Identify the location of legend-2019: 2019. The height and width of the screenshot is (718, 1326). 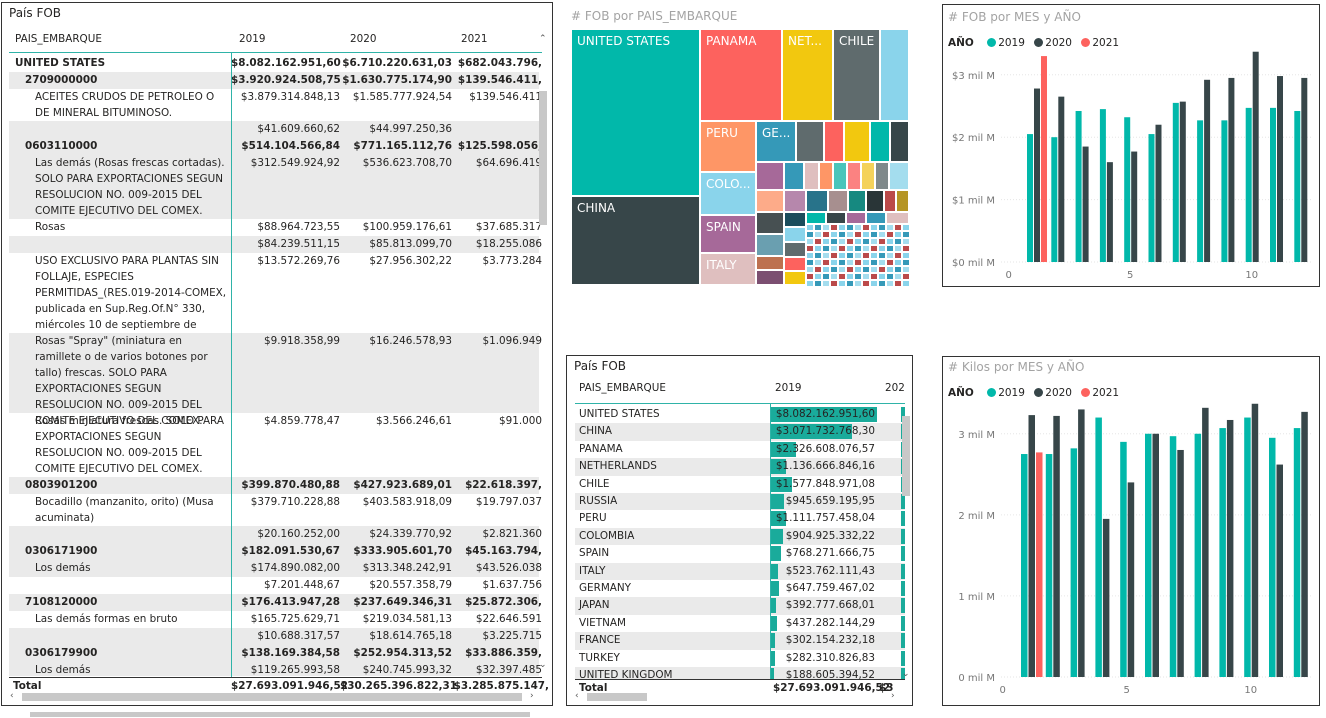
(1011, 43).